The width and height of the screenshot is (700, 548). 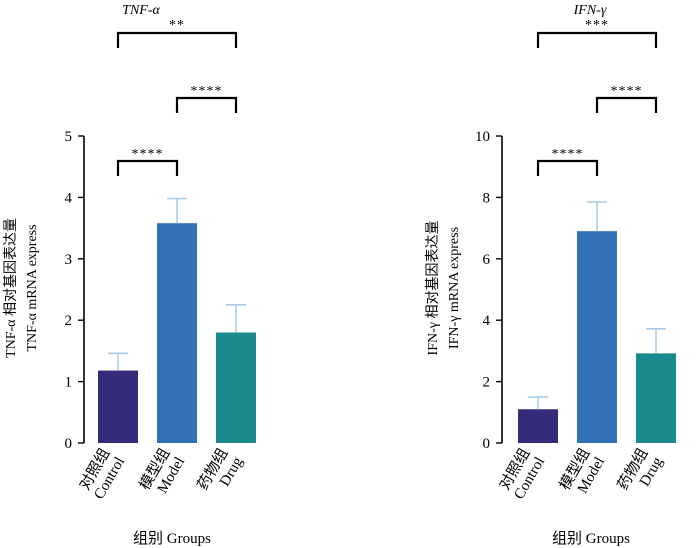 What do you see at coordinates (10, 288) in the screenshot?
I see `y-axis-label-cn: TNF-α 相对基因表达量` at bounding box center [10, 288].